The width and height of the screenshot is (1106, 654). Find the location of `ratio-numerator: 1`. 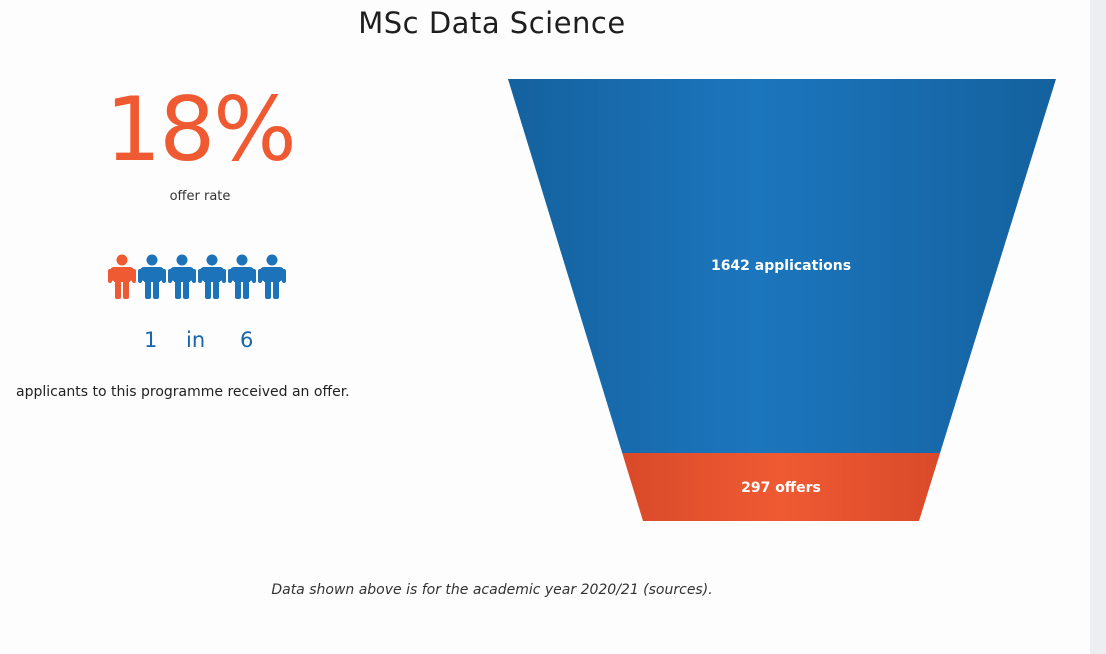

ratio-numerator: 1 is located at coordinates (151, 340).